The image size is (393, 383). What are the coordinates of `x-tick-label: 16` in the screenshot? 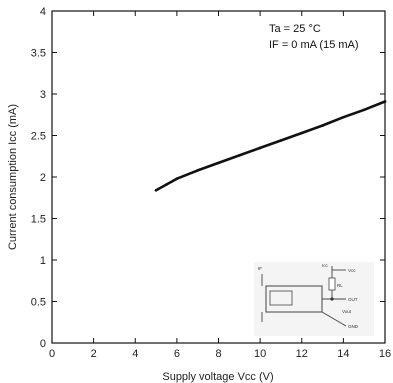 It's located at (385, 354).